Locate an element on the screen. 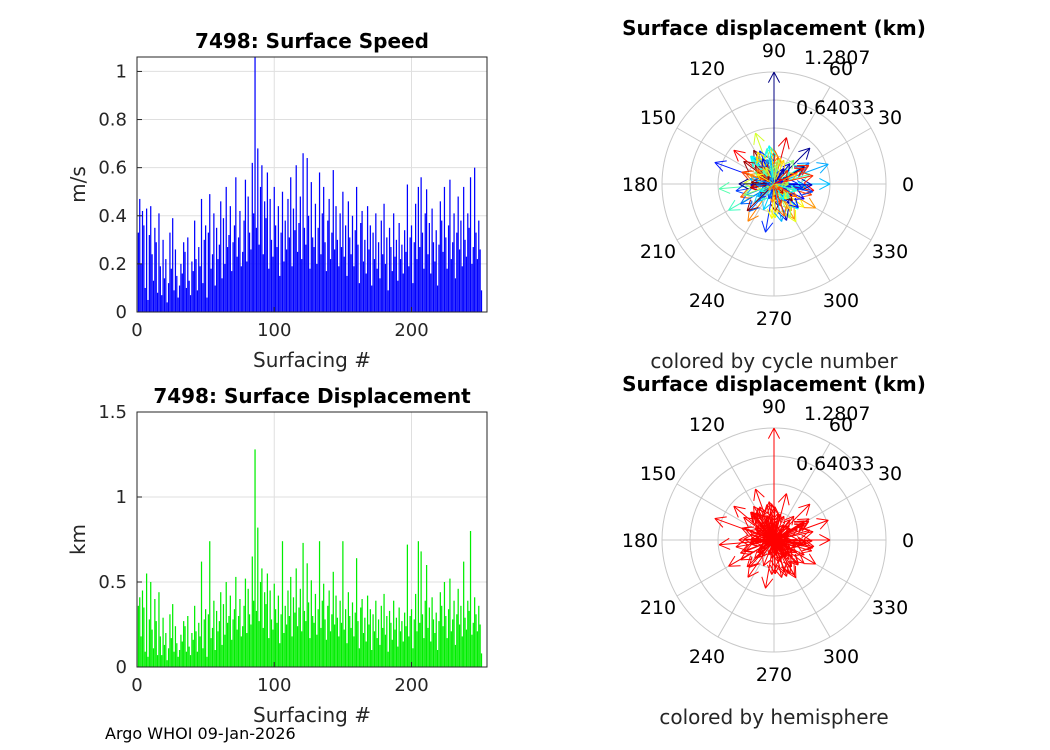  polar-cycle-subtitle: colored by cycle number is located at coordinates (774, 361).